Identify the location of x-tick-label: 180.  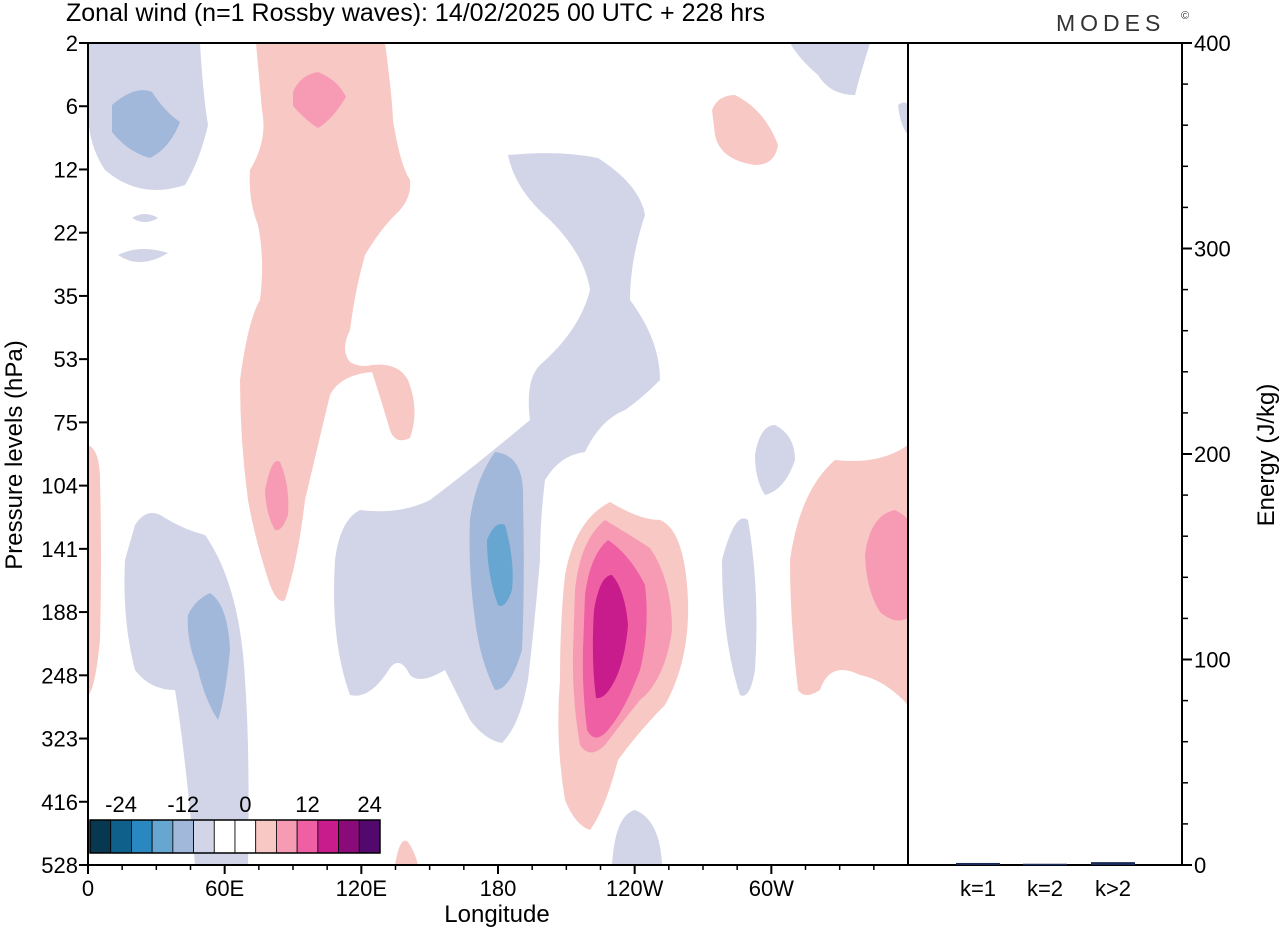
(498, 888).